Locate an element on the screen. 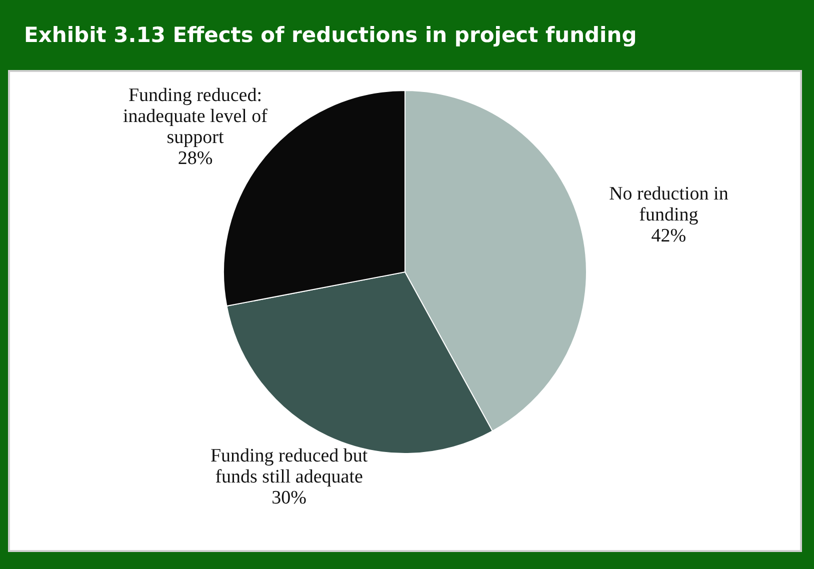 The width and height of the screenshot is (814, 569). slice-label: Funding reduced: inadequate level of support is located at coordinates (195, 116).